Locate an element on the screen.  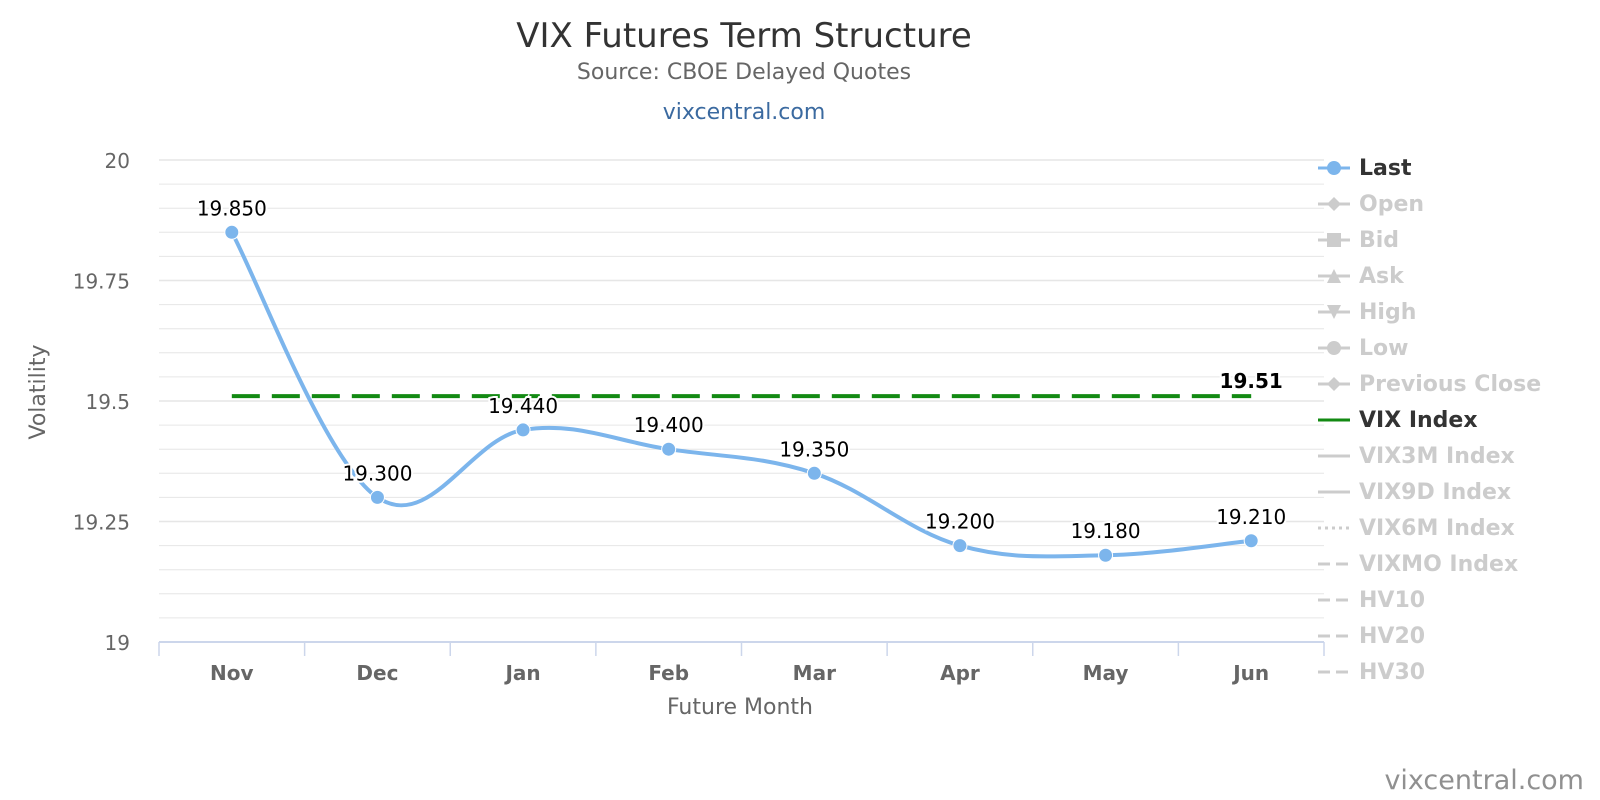
chart-source-link: vixcentral.com is located at coordinates (744, 112).